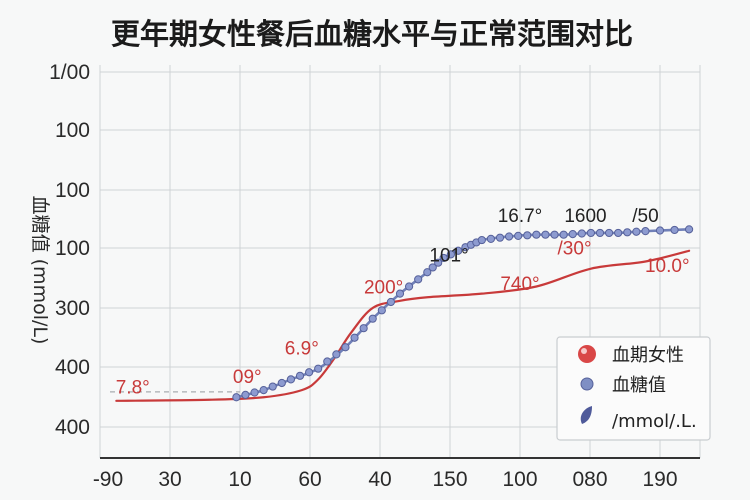  What do you see at coordinates (667, 266) in the screenshot?
I see `data-label: 10.0°` at bounding box center [667, 266].